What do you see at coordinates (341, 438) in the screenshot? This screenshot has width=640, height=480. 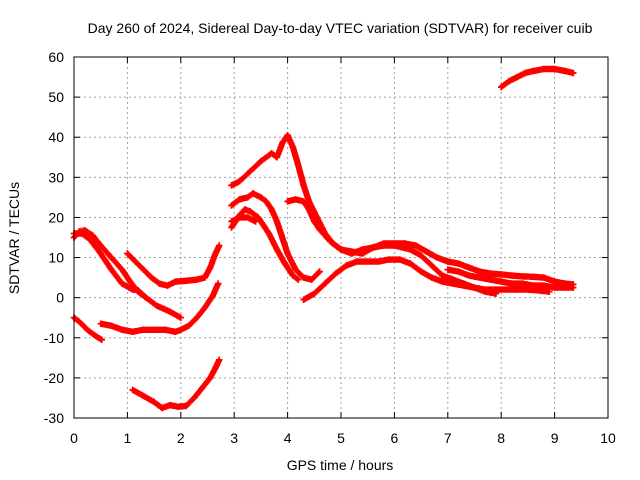 I see `x-tick-label: 5` at bounding box center [341, 438].